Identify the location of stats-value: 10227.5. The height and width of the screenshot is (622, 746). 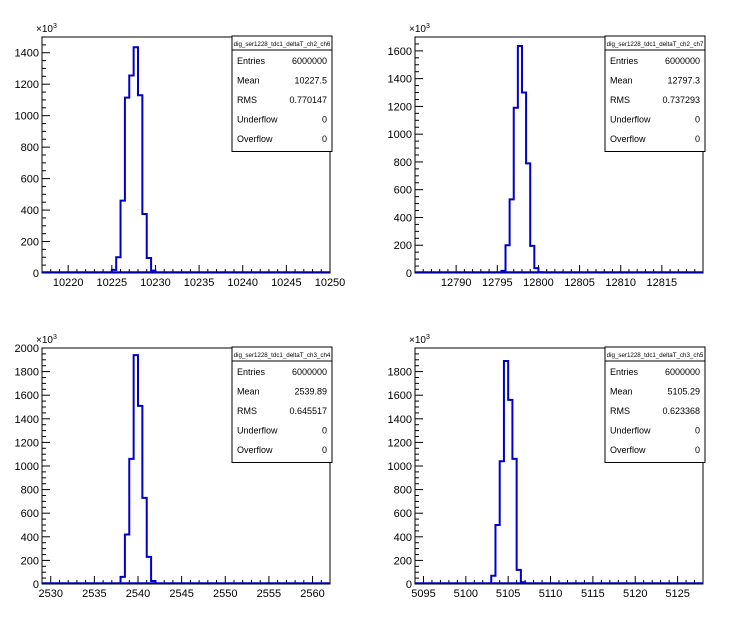
(310, 81).